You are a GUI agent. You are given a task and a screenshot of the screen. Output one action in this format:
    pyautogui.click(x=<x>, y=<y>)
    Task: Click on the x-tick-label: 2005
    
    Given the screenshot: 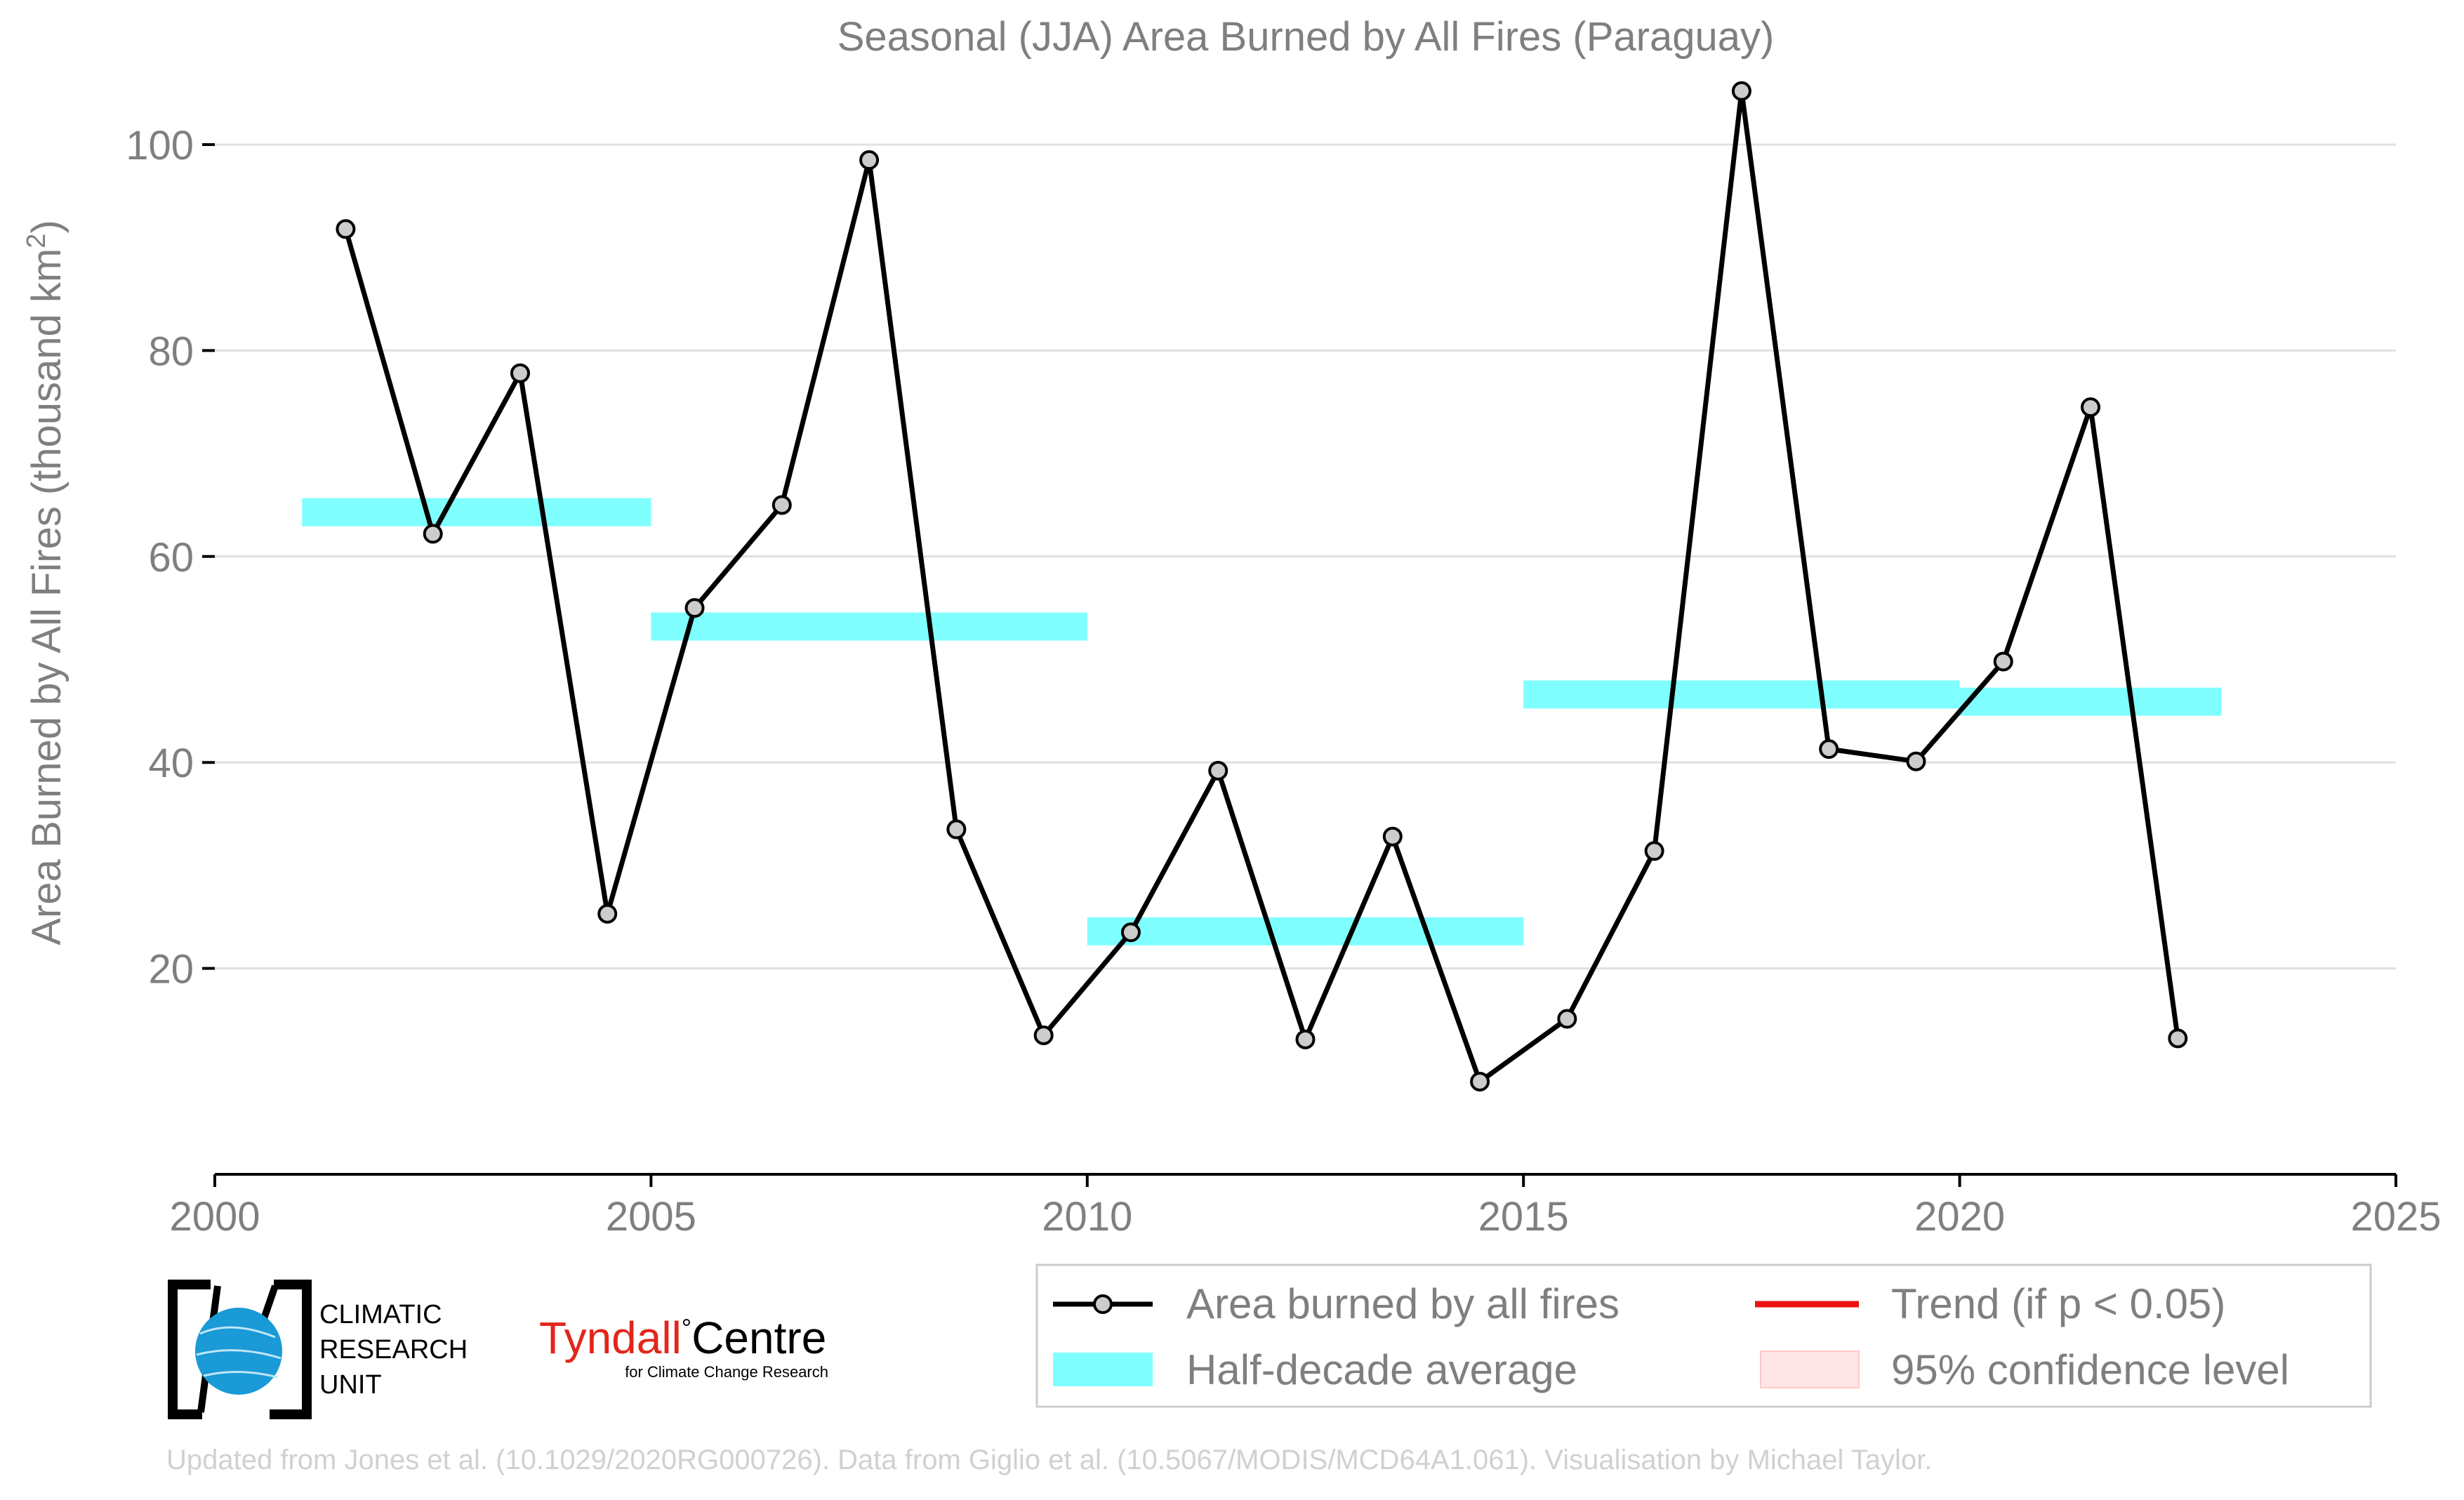 What is the action you would take?
    pyautogui.click(x=651, y=1217)
    